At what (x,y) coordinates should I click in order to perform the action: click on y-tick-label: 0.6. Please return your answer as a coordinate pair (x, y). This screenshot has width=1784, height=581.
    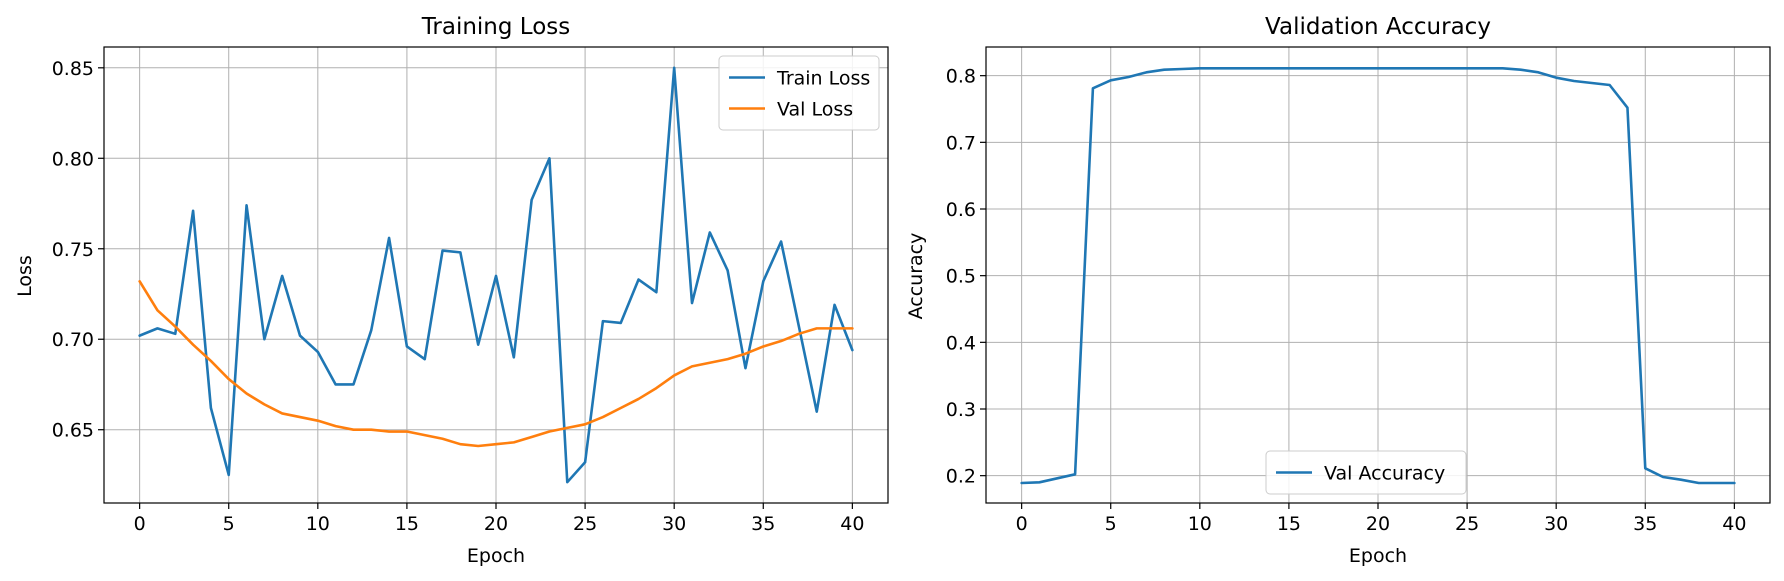
    Looking at the image, I should click on (961, 210).